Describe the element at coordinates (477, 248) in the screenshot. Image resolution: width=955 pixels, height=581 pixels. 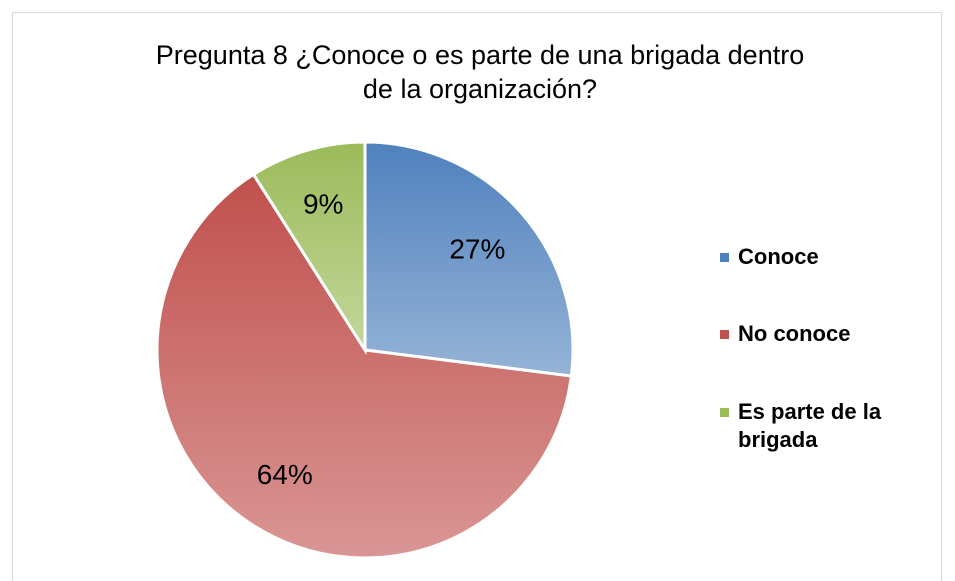
I see `data-label: 27%` at that location.